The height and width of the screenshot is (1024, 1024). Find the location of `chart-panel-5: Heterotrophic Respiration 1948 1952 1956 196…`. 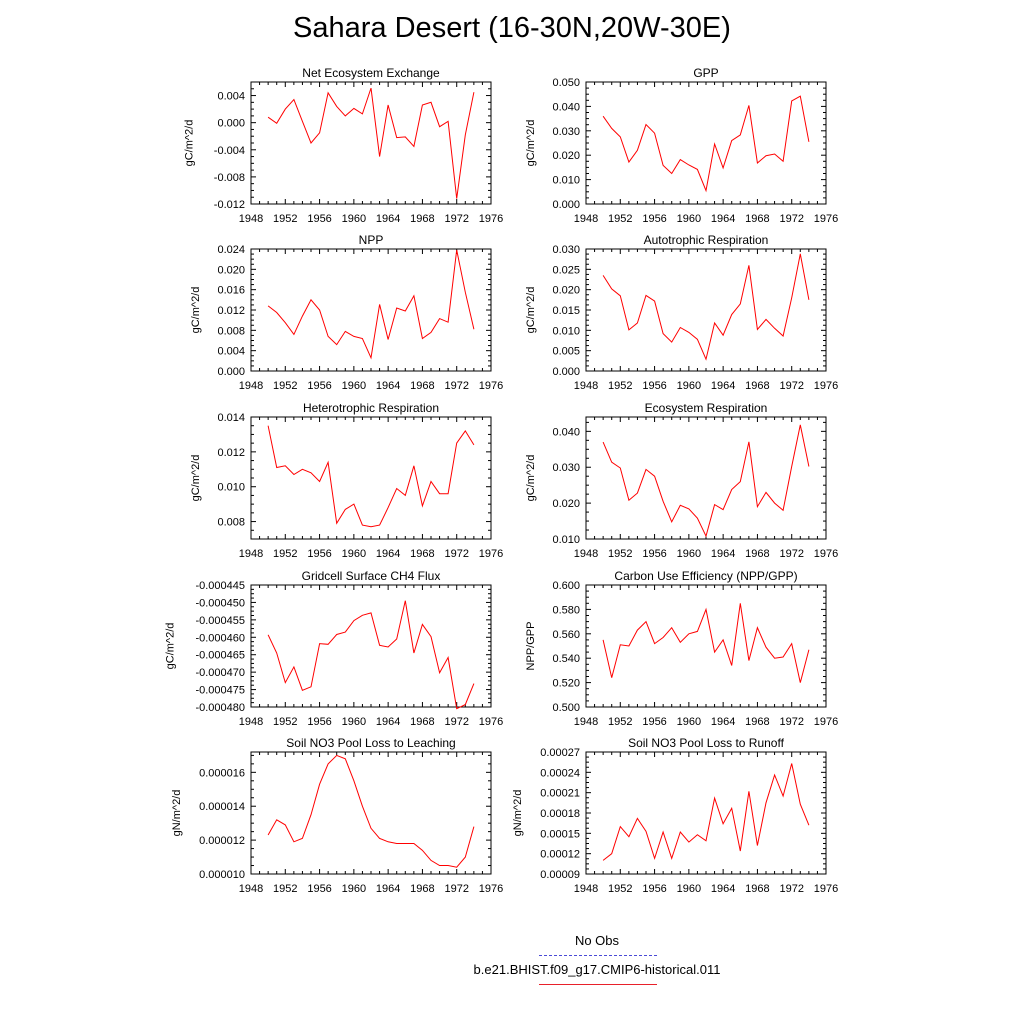

chart-panel-5: Heterotrophic Respiration 1948 1952 1956 196… is located at coordinates (346, 480).